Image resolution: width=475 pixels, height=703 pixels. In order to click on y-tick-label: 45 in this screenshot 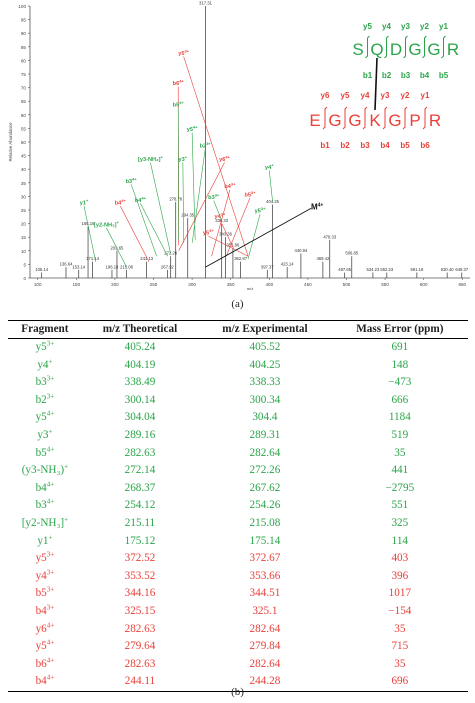, I will do `click(24, 156)`.